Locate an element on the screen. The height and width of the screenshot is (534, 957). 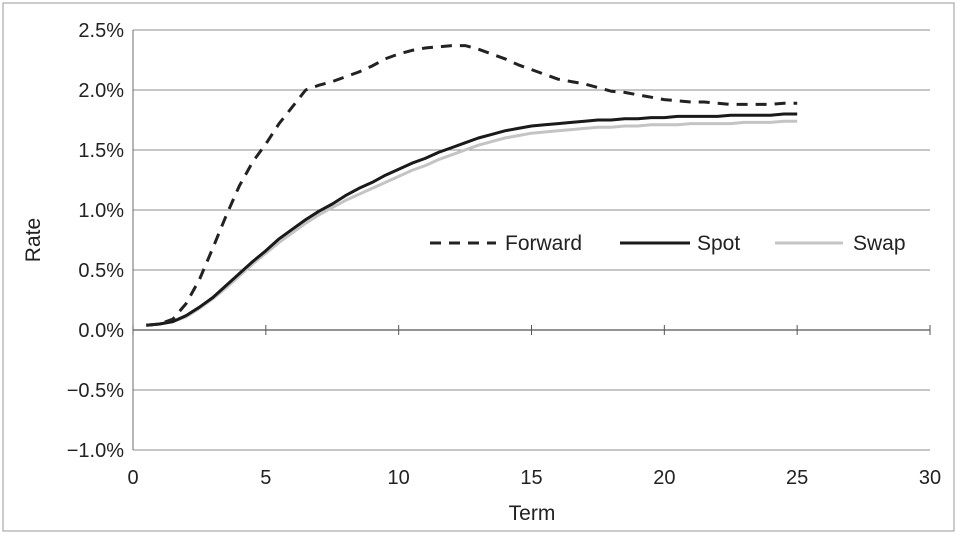
y-tick-label: 1.5% is located at coordinates (101, 151).